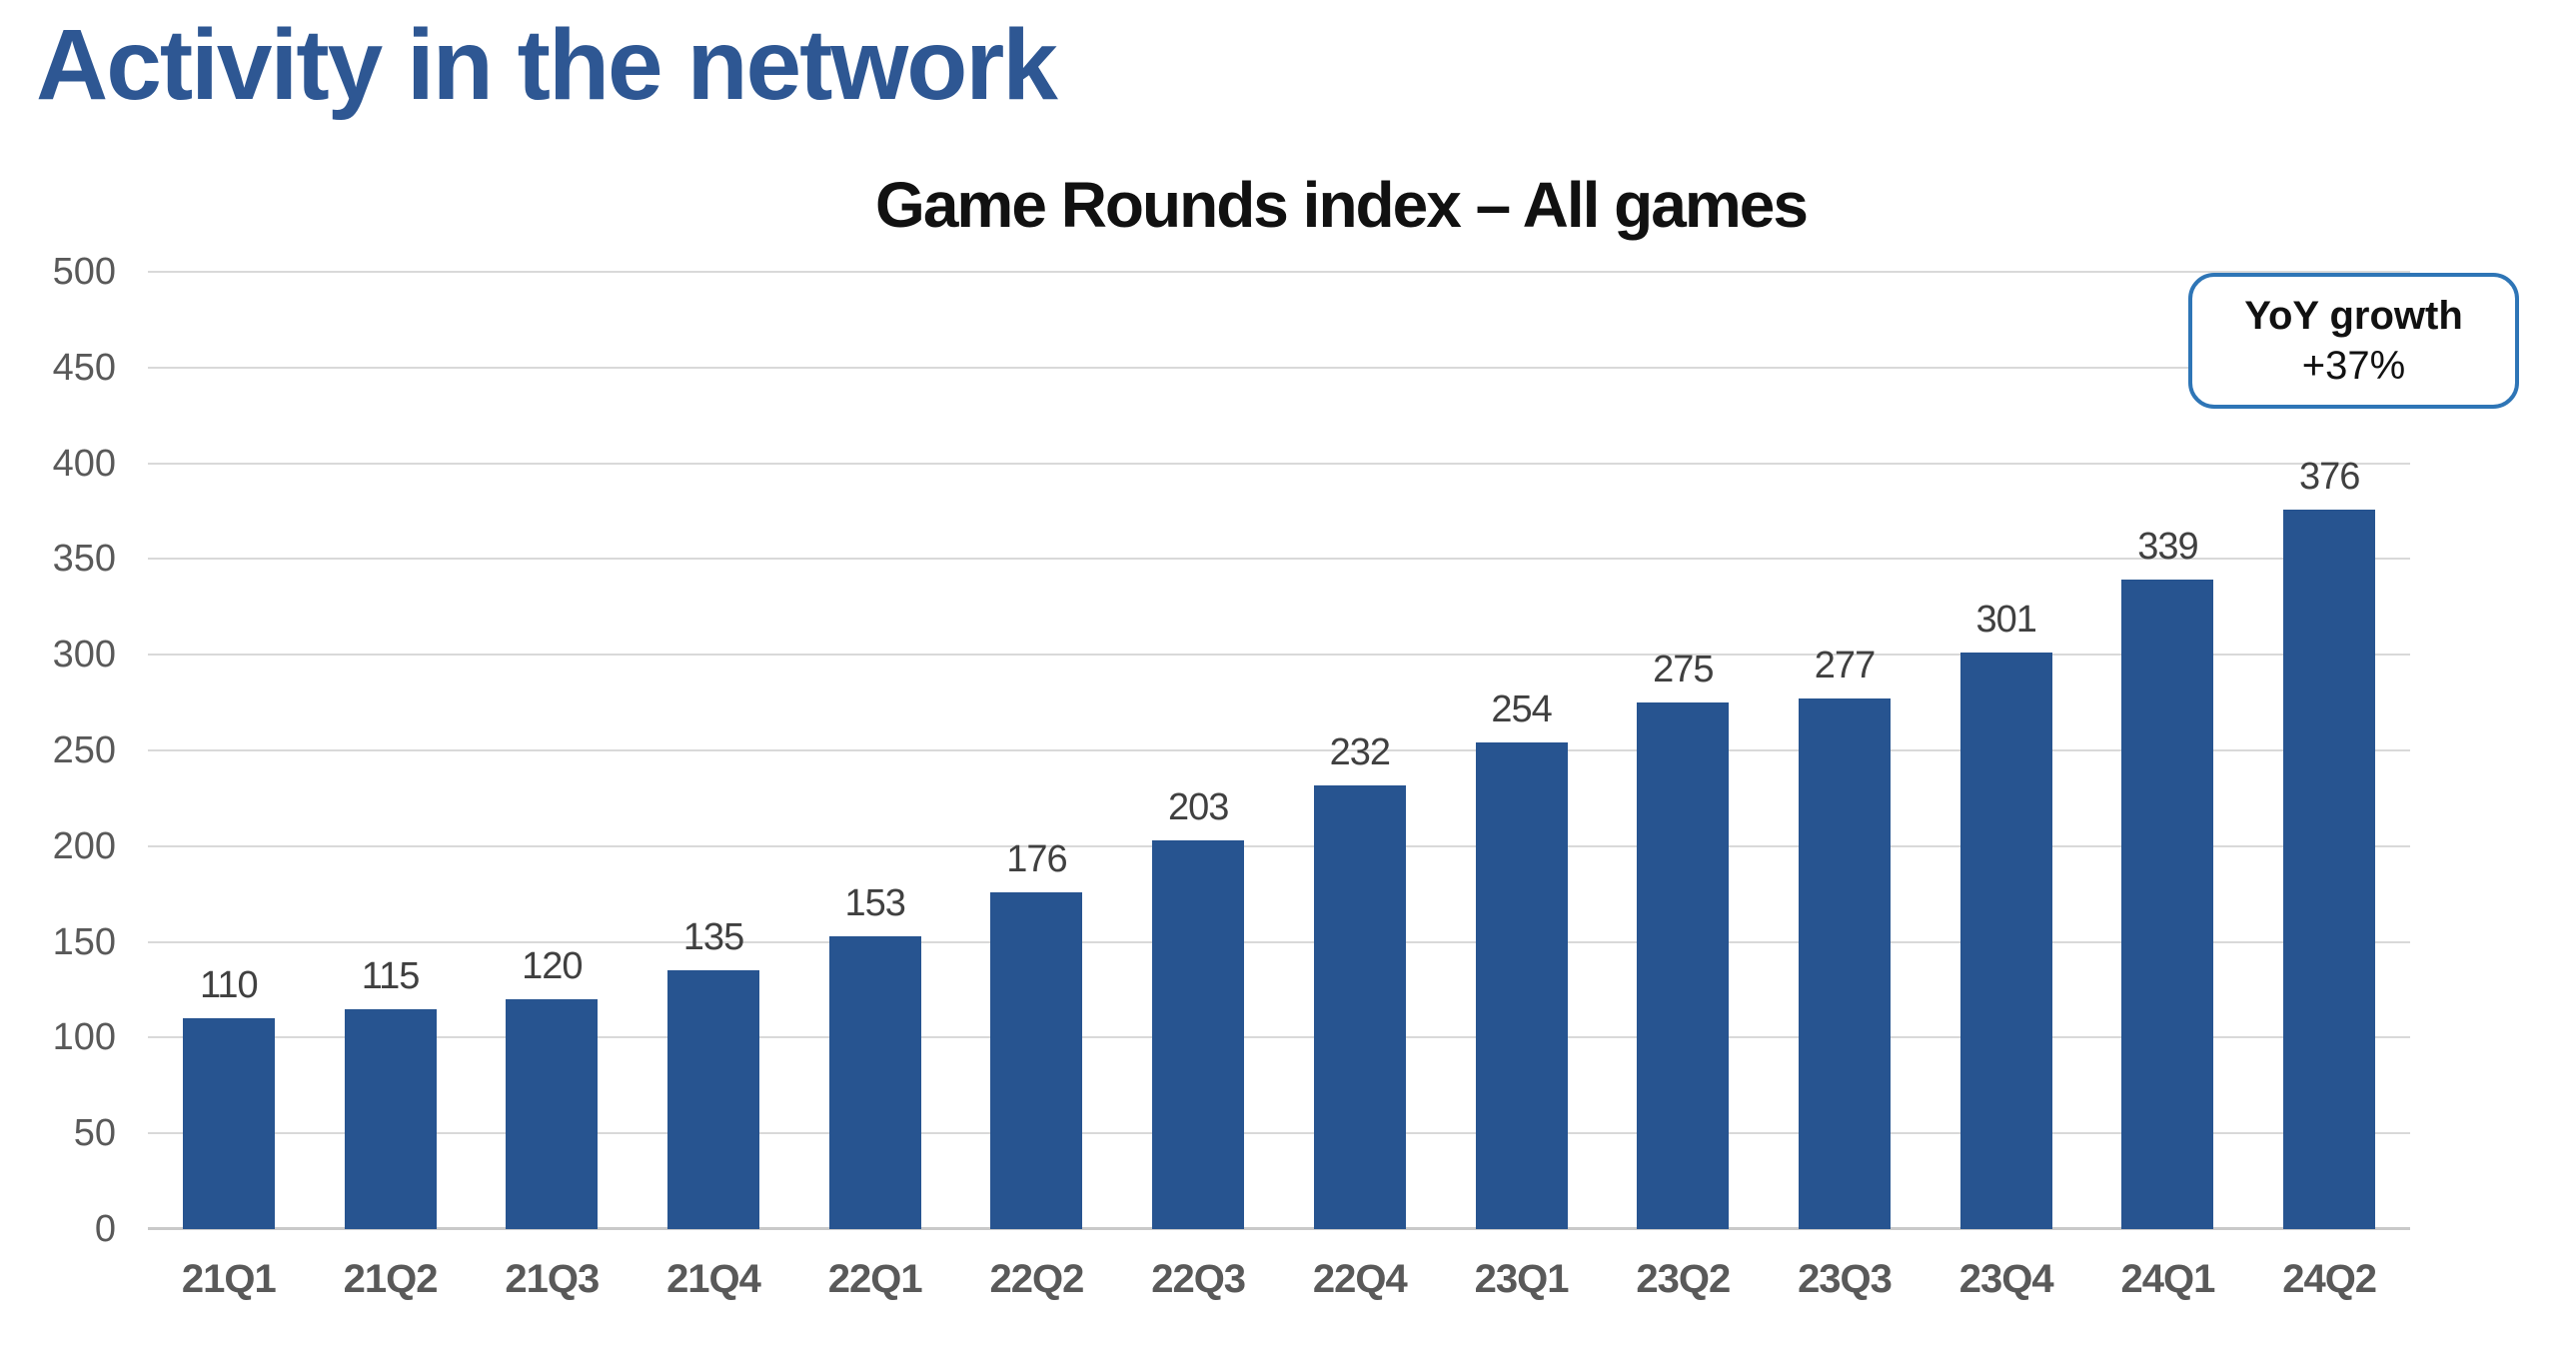  What do you see at coordinates (713, 1279) in the screenshot?
I see `x-axis-category-label: 21Q4` at bounding box center [713, 1279].